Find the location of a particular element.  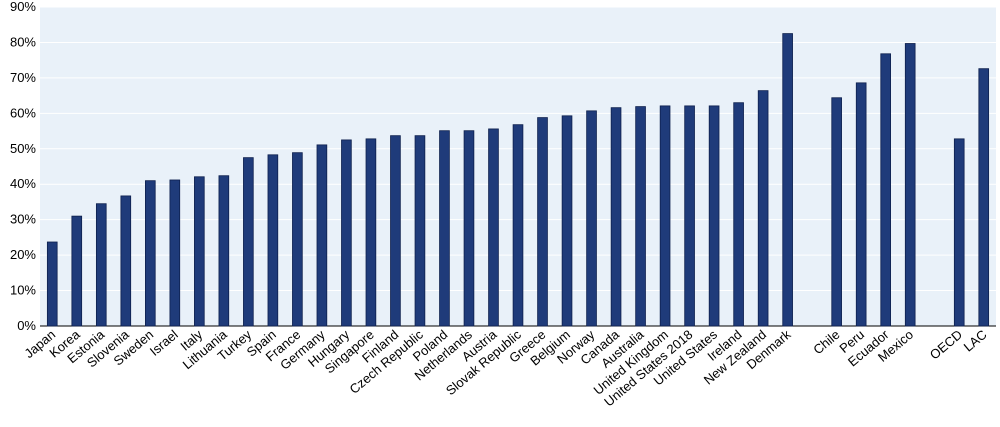

y-tick-label: 0% is located at coordinates (26, 325).